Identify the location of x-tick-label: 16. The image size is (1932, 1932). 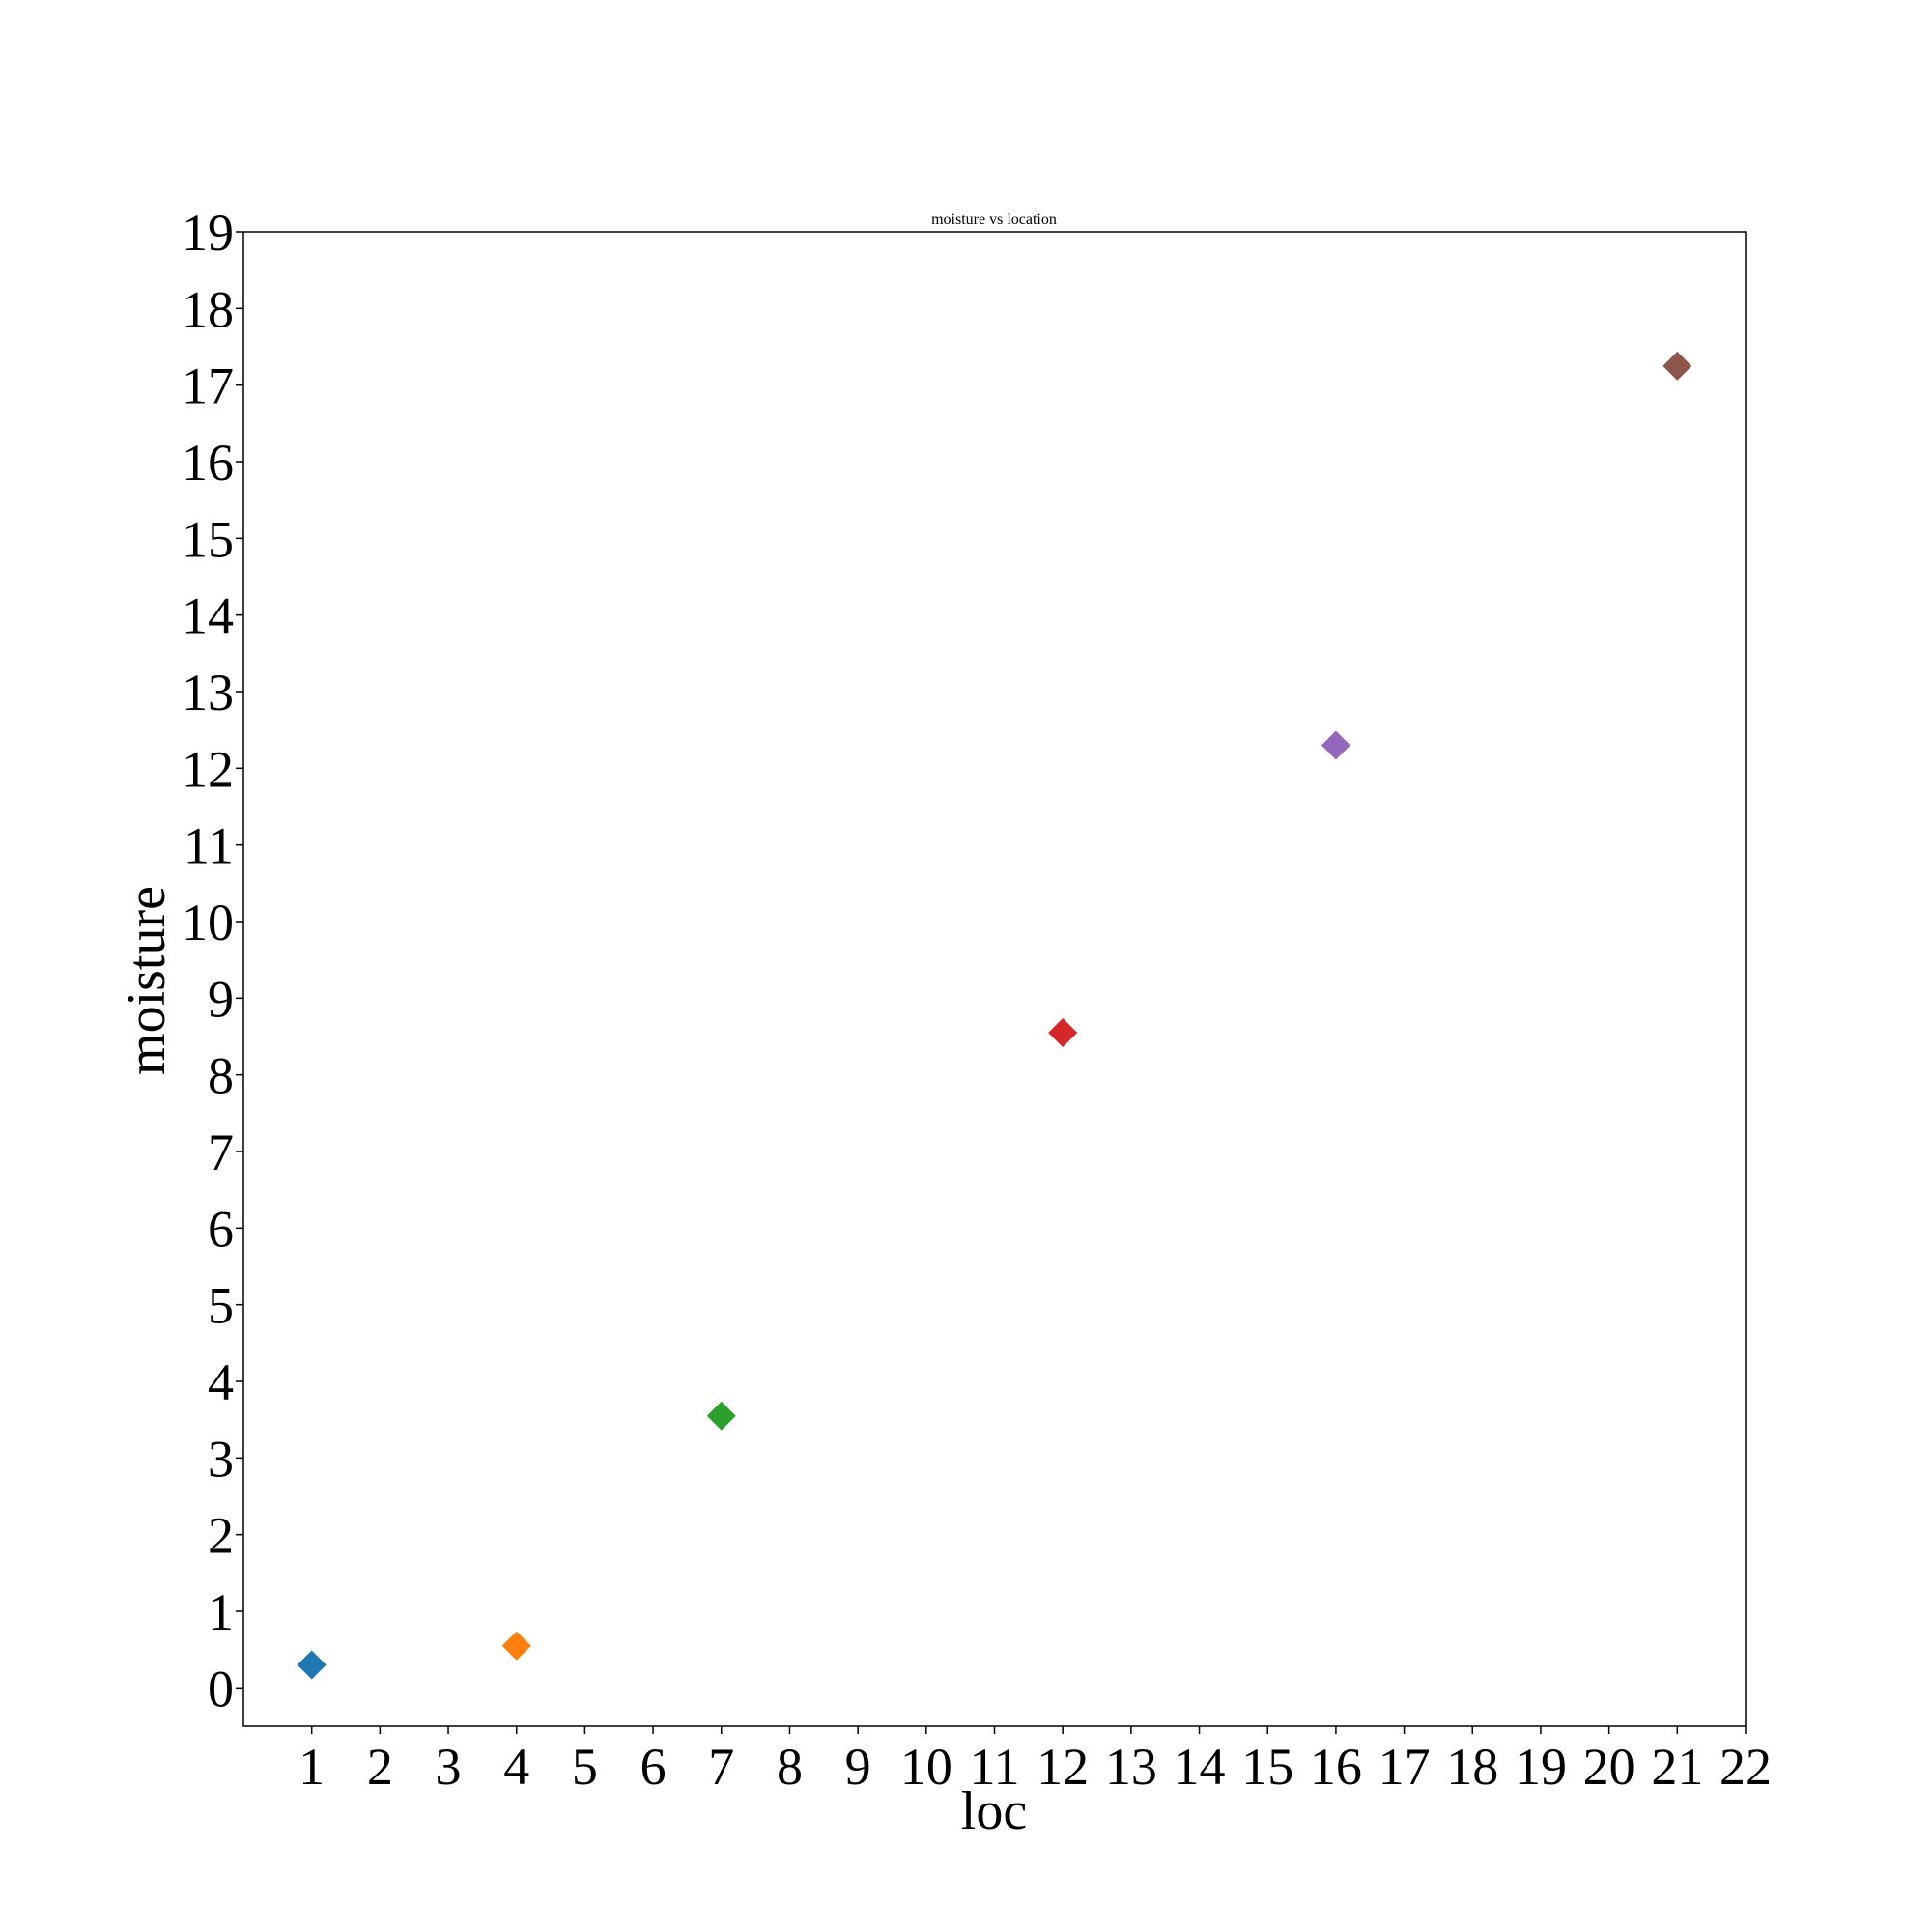
(1336, 1767).